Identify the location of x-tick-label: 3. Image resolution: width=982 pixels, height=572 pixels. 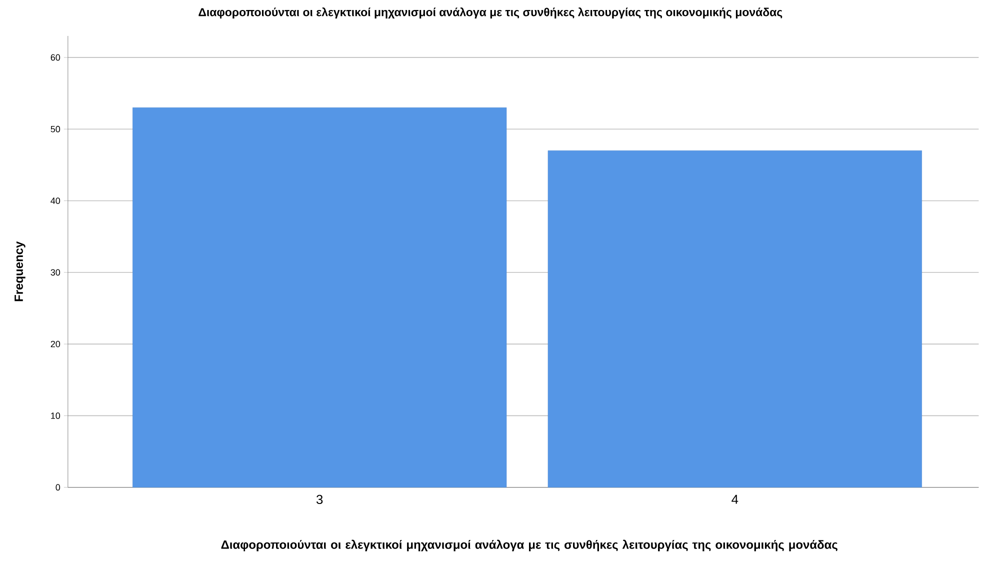
(319, 499).